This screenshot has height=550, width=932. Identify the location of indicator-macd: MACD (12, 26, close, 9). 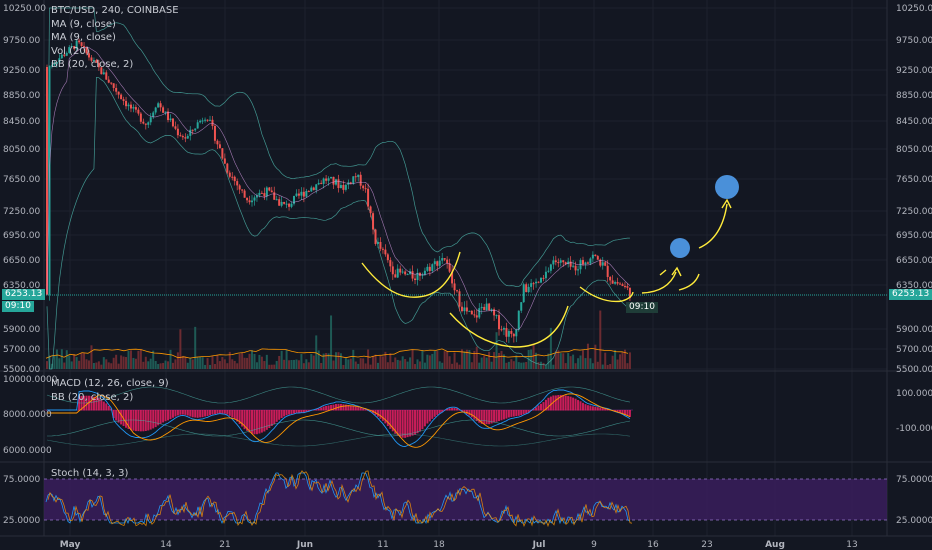
(110, 383).